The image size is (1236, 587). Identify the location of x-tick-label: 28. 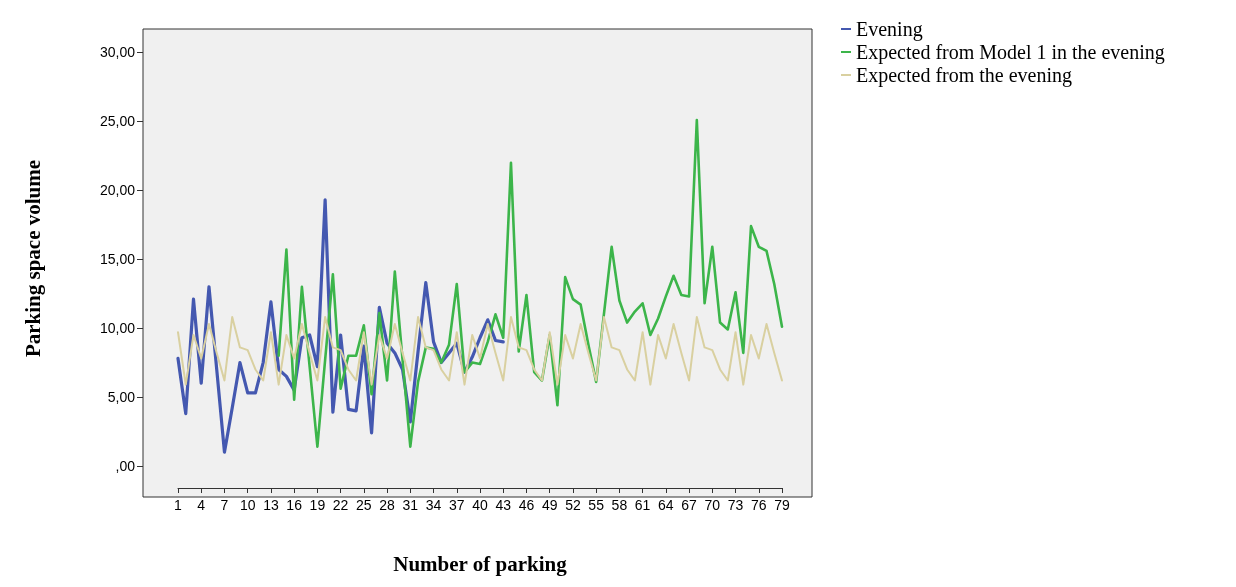
(387, 505).